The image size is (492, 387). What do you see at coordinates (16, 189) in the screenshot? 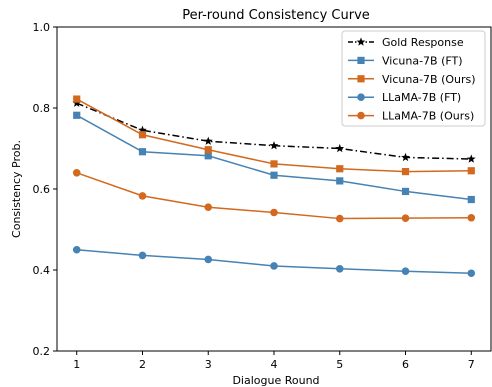
I see `y-axis-label: Consistency Prob.` at bounding box center [16, 189].